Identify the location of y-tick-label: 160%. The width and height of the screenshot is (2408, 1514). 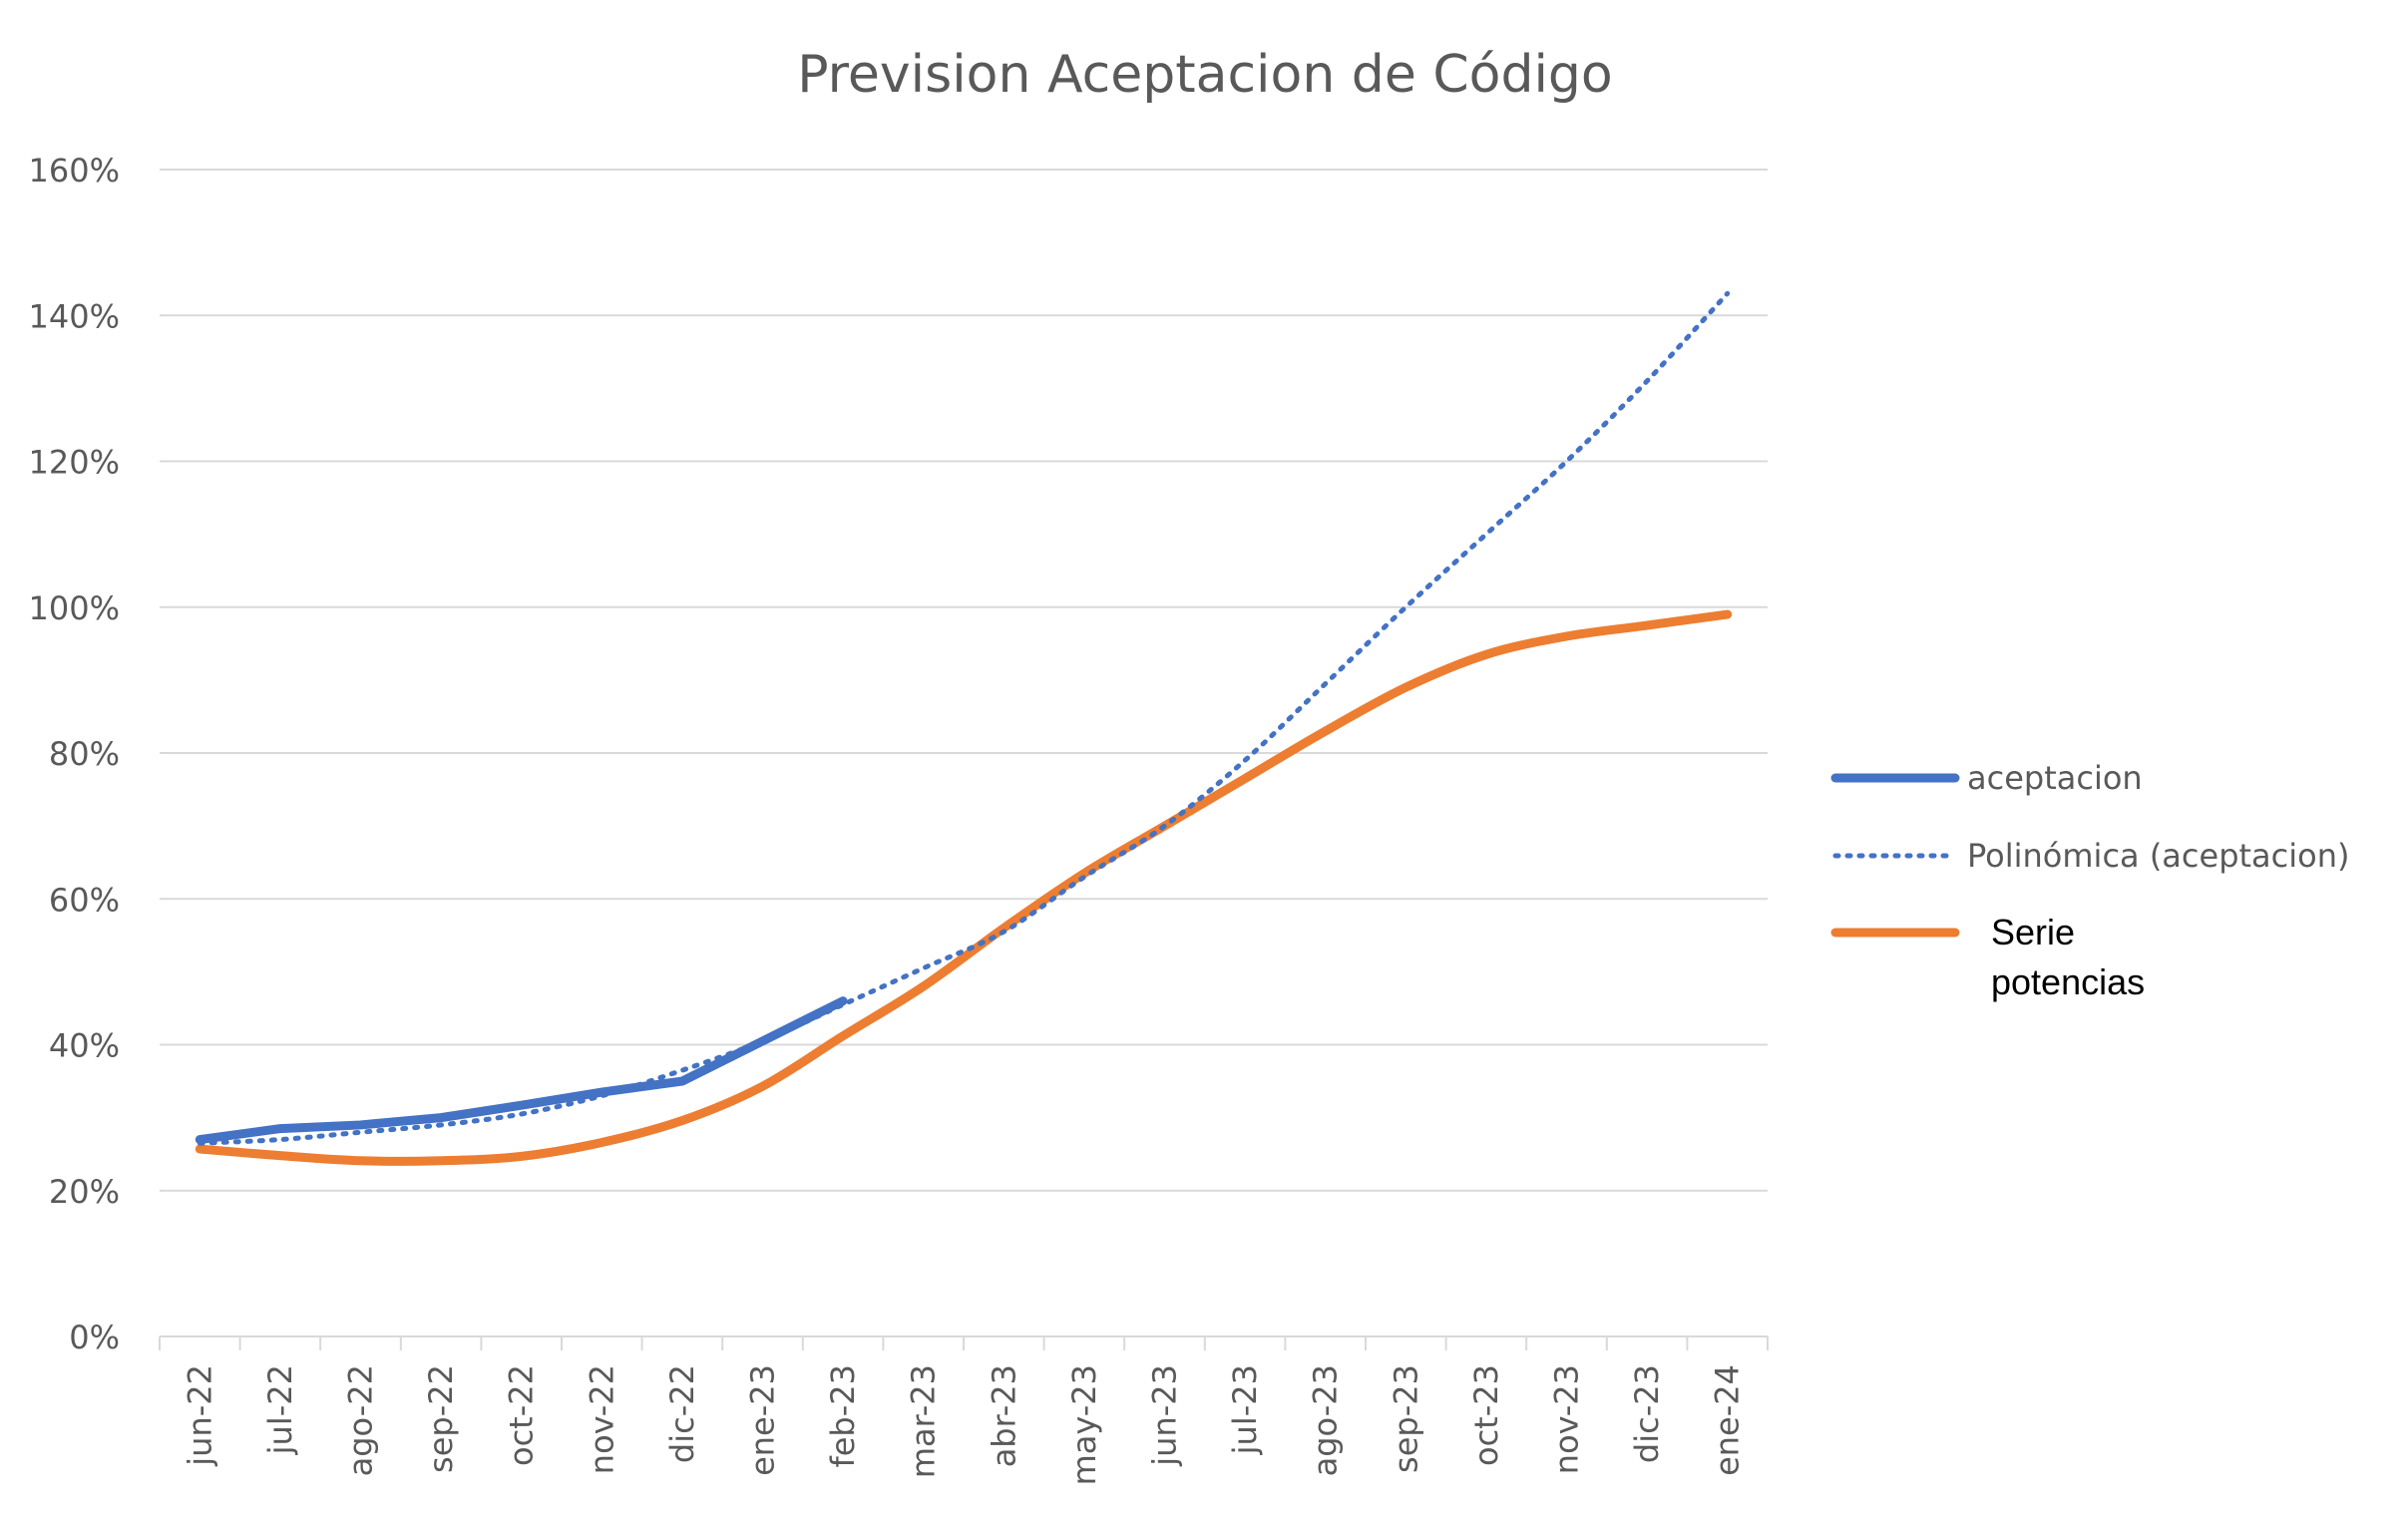
(74, 171).